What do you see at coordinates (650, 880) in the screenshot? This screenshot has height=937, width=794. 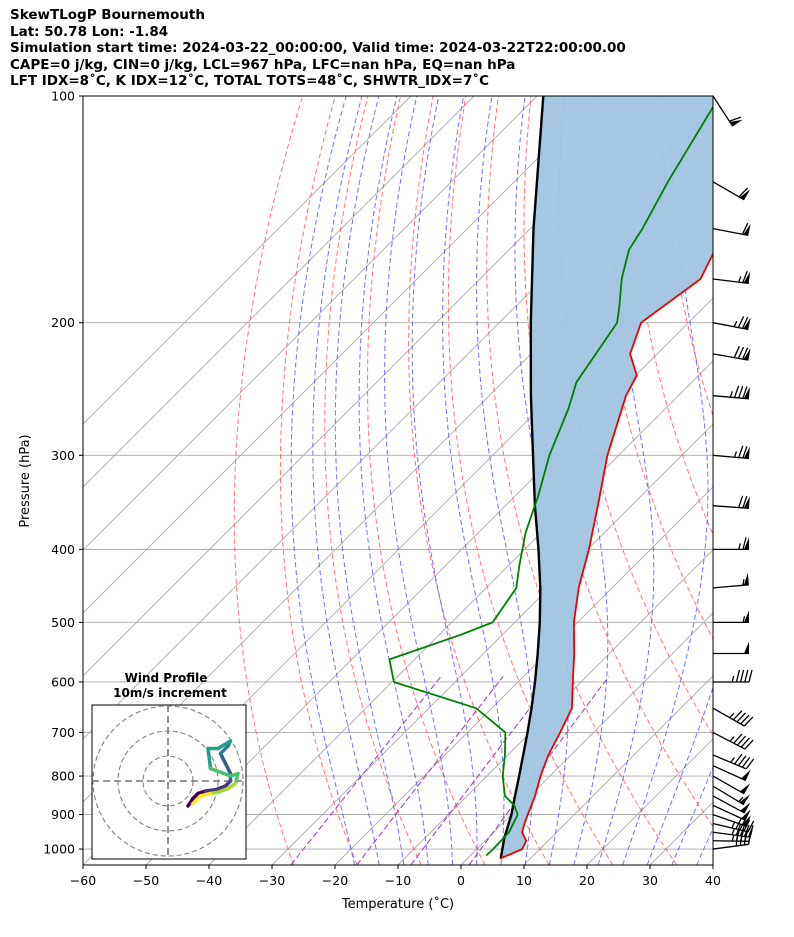 I see `x-tick-label: 30` at bounding box center [650, 880].